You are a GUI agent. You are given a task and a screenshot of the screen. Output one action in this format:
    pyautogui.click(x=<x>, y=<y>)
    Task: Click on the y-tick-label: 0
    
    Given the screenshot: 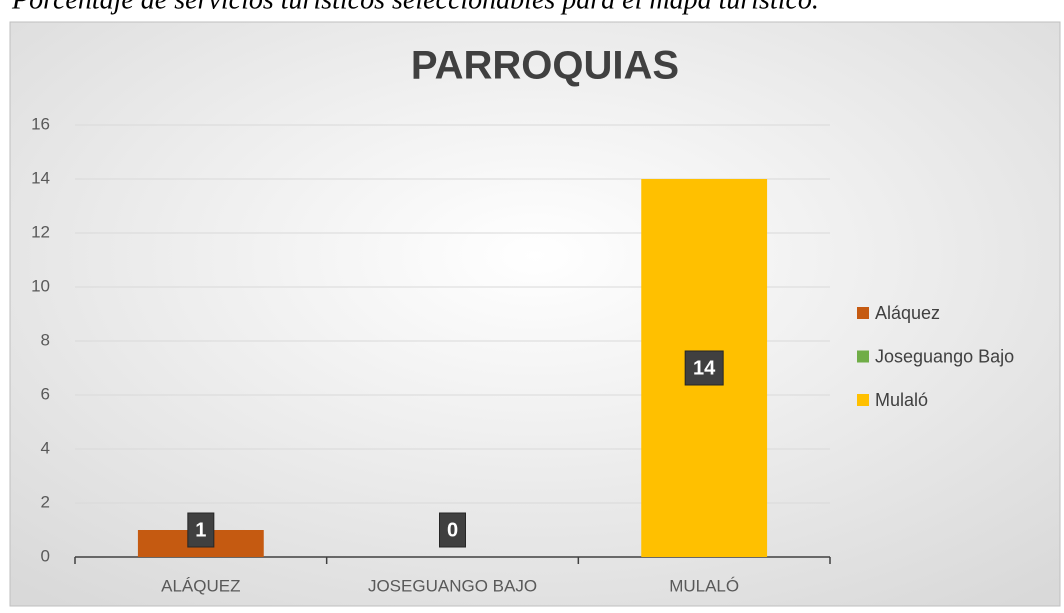 What is the action you would take?
    pyautogui.click(x=45, y=555)
    